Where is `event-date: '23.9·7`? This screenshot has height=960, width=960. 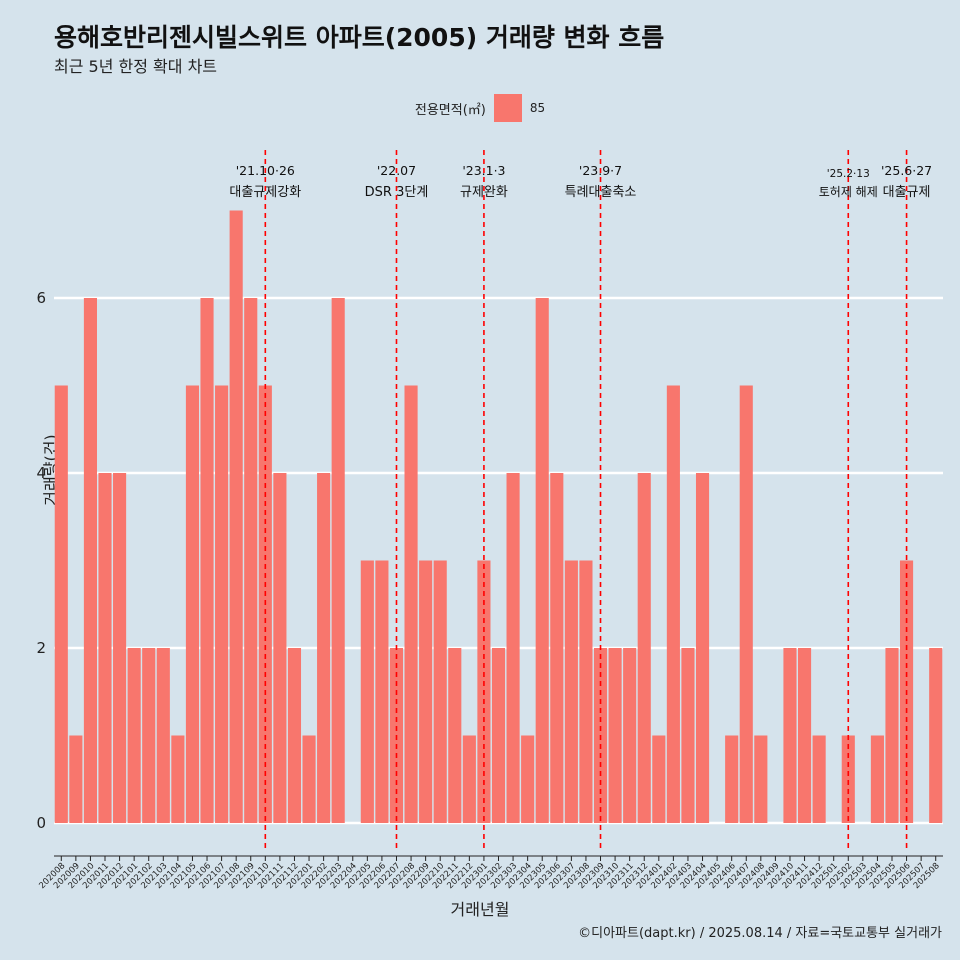 event-date: '23.9·7 is located at coordinates (600, 170).